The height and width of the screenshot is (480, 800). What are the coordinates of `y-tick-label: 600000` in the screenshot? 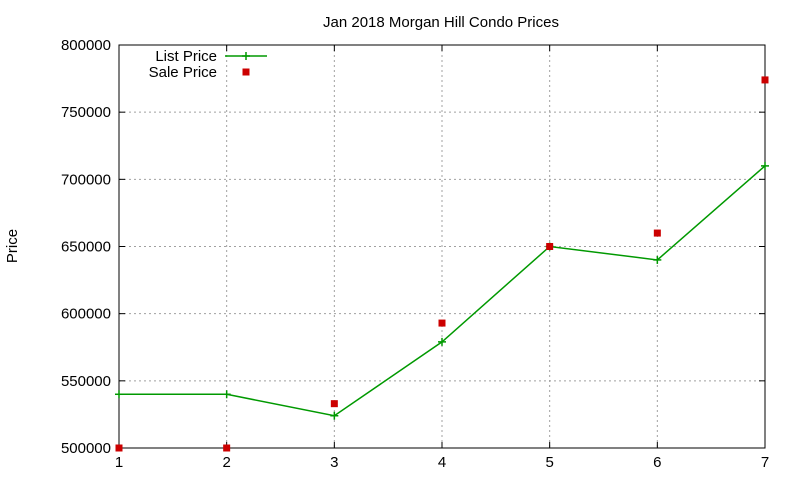 It's located at (86, 314).